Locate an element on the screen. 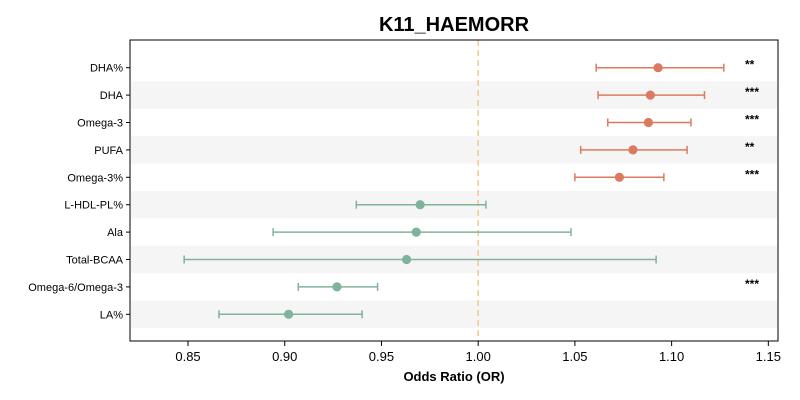 The width and height of the screenshot is (800, 400). y-tick-label: L-HDL-PL% is located at coordinates (93, 206).